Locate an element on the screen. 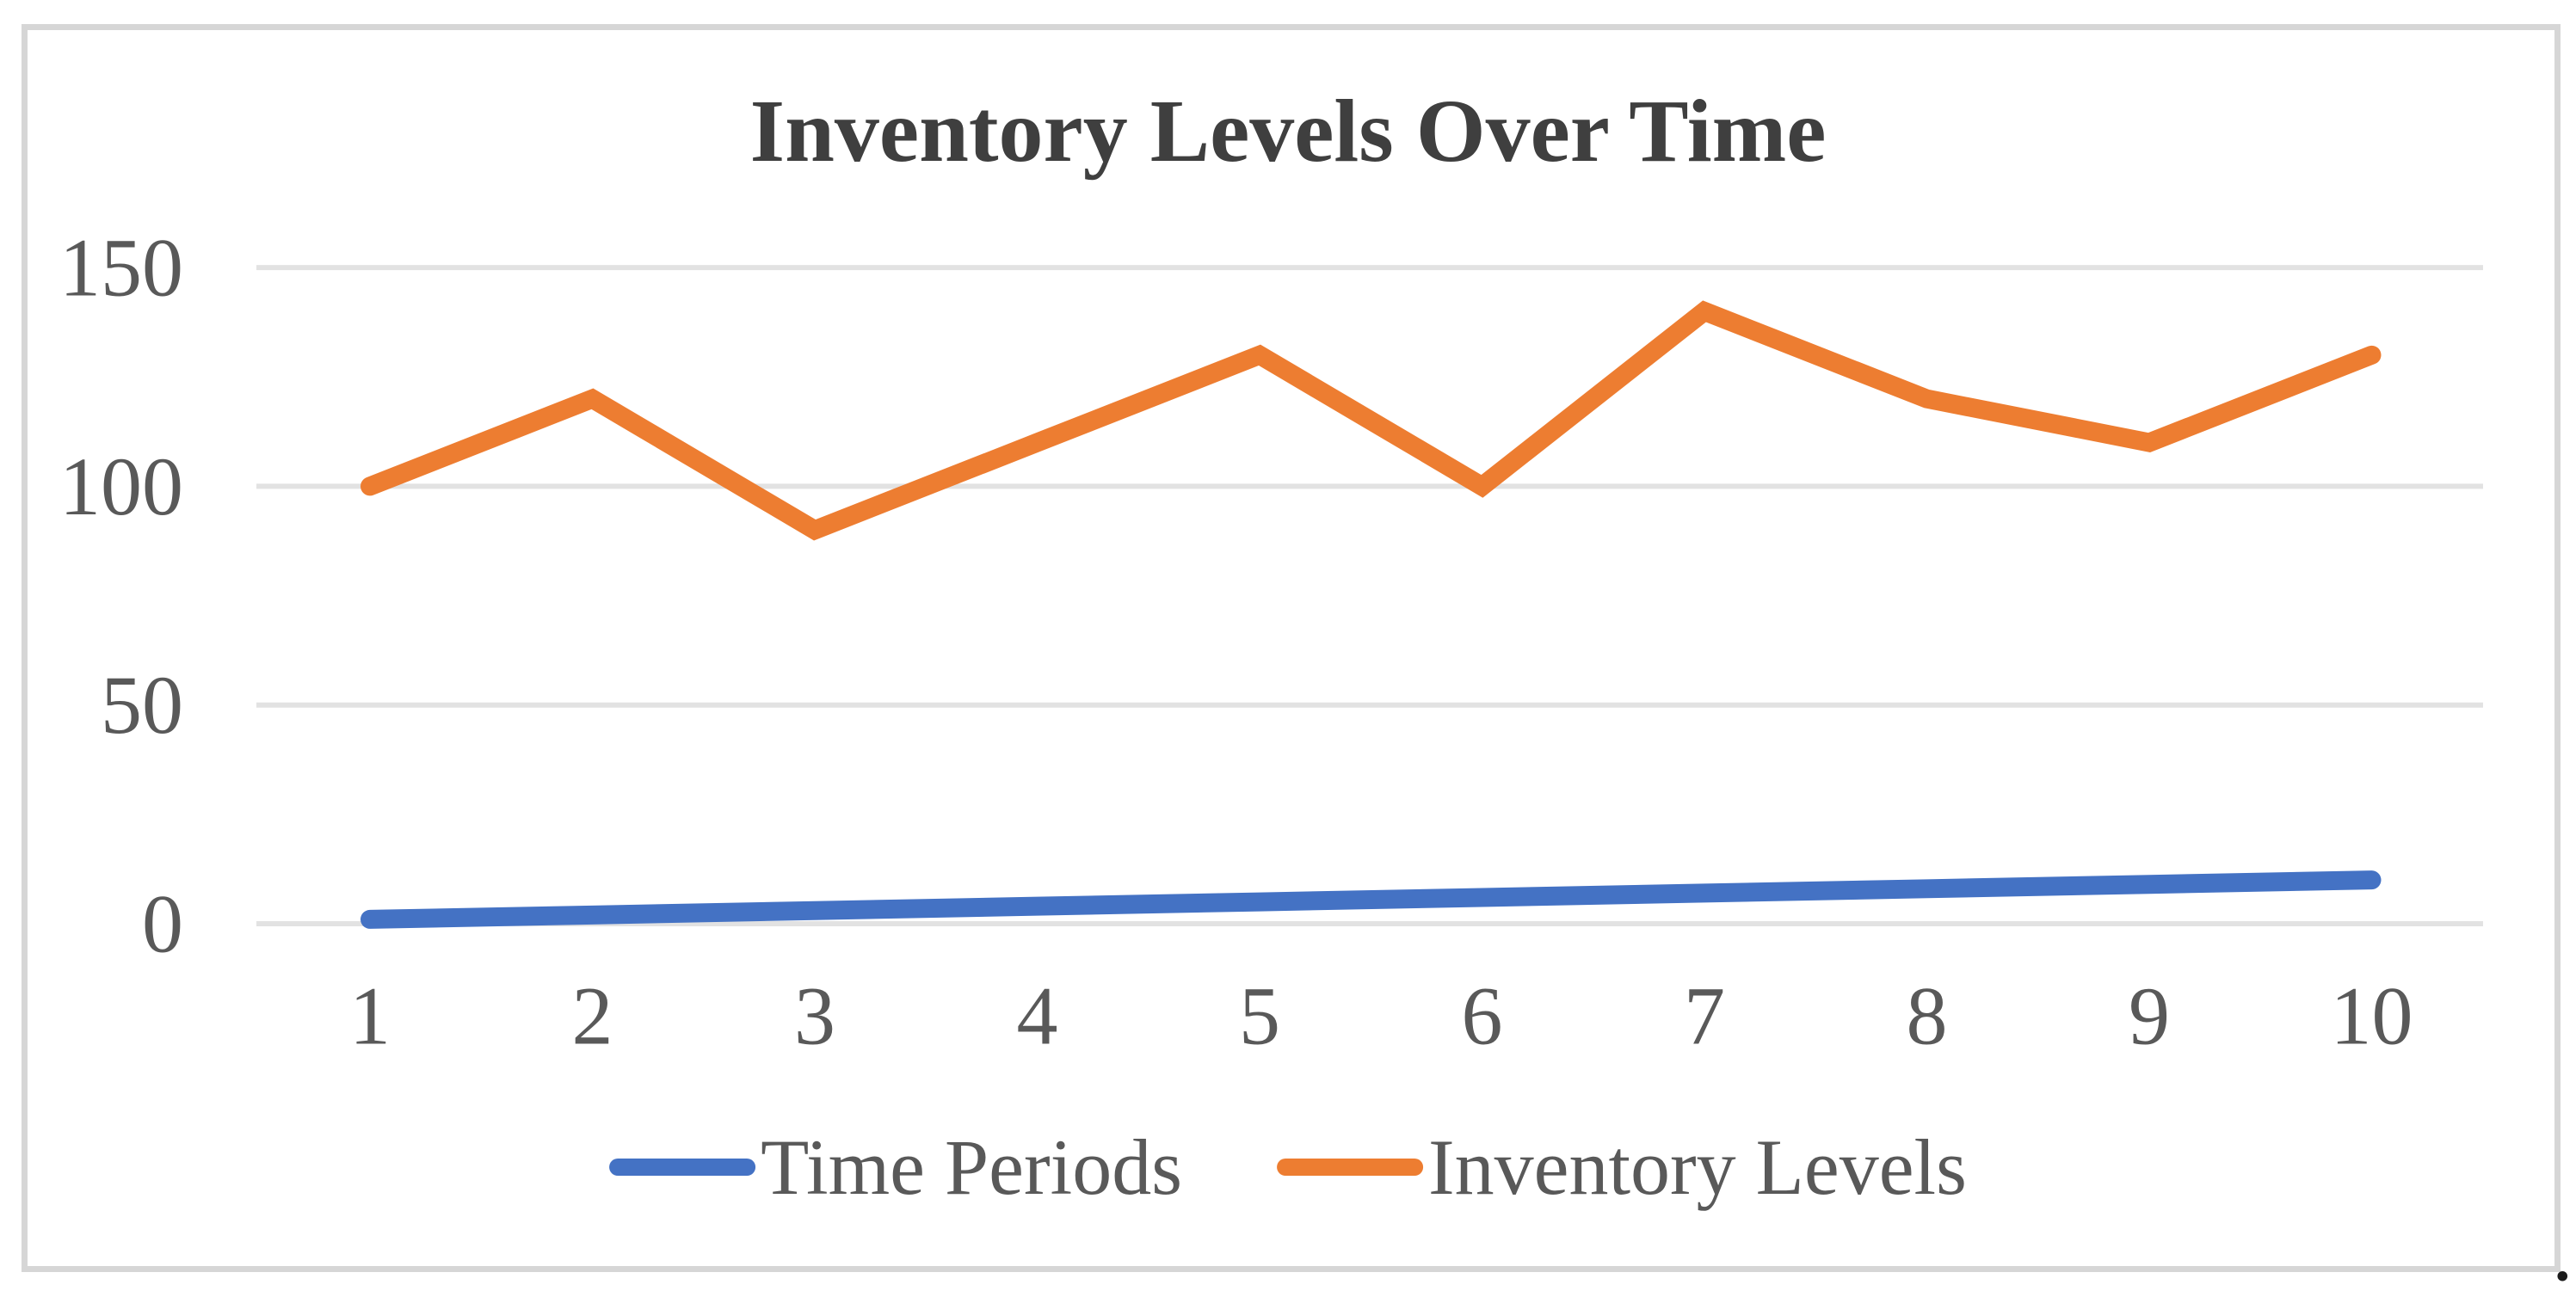 The image size is (2576, 1297). trailing-period-text: . is located at coordinates (2563, 1251).